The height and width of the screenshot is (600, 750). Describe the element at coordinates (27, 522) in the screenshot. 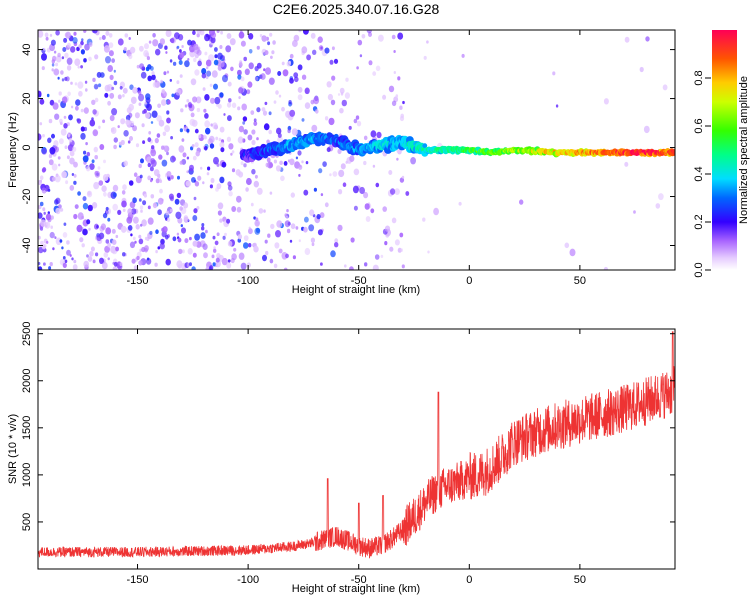

I see `snr-y-tick-label: 500` at that location.